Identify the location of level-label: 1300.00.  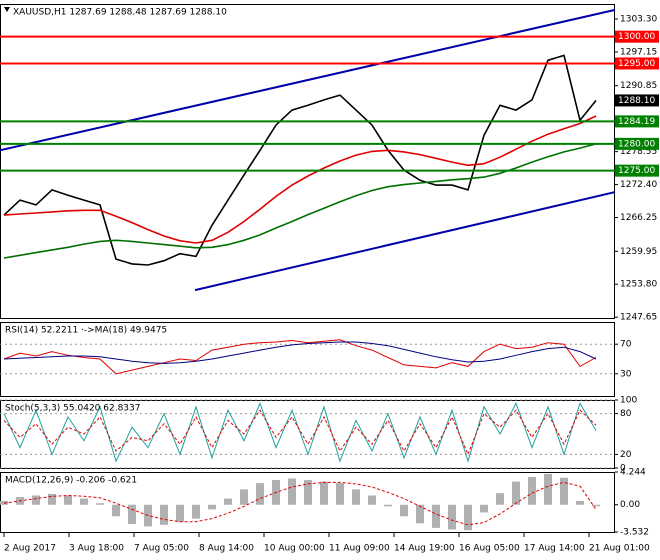
(636, 37).